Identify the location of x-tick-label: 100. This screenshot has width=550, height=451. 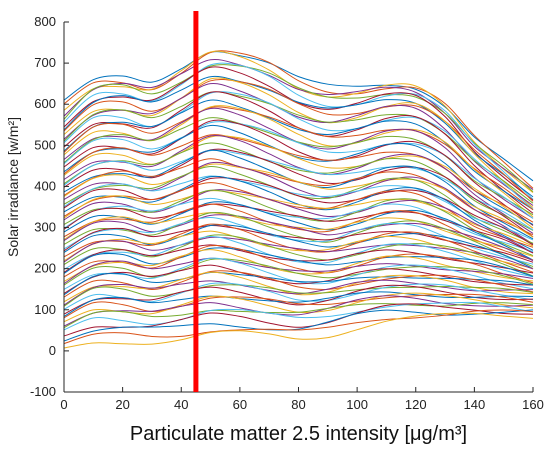
(357, 404).